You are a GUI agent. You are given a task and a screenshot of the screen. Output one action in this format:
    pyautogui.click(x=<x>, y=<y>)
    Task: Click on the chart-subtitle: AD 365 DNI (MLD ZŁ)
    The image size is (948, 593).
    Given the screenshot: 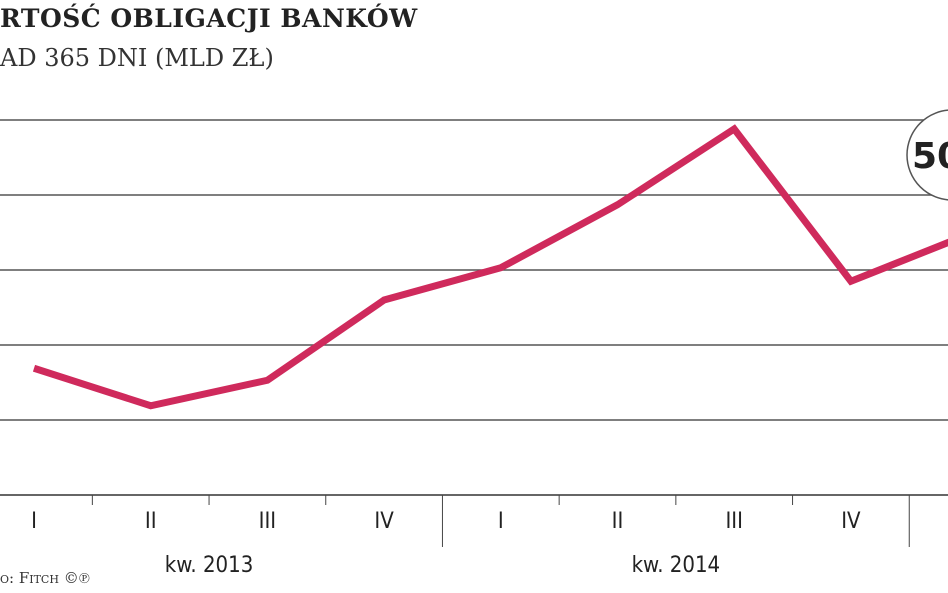 What is the action you would take?
    pyautogui.click(x=137, y=58)
    